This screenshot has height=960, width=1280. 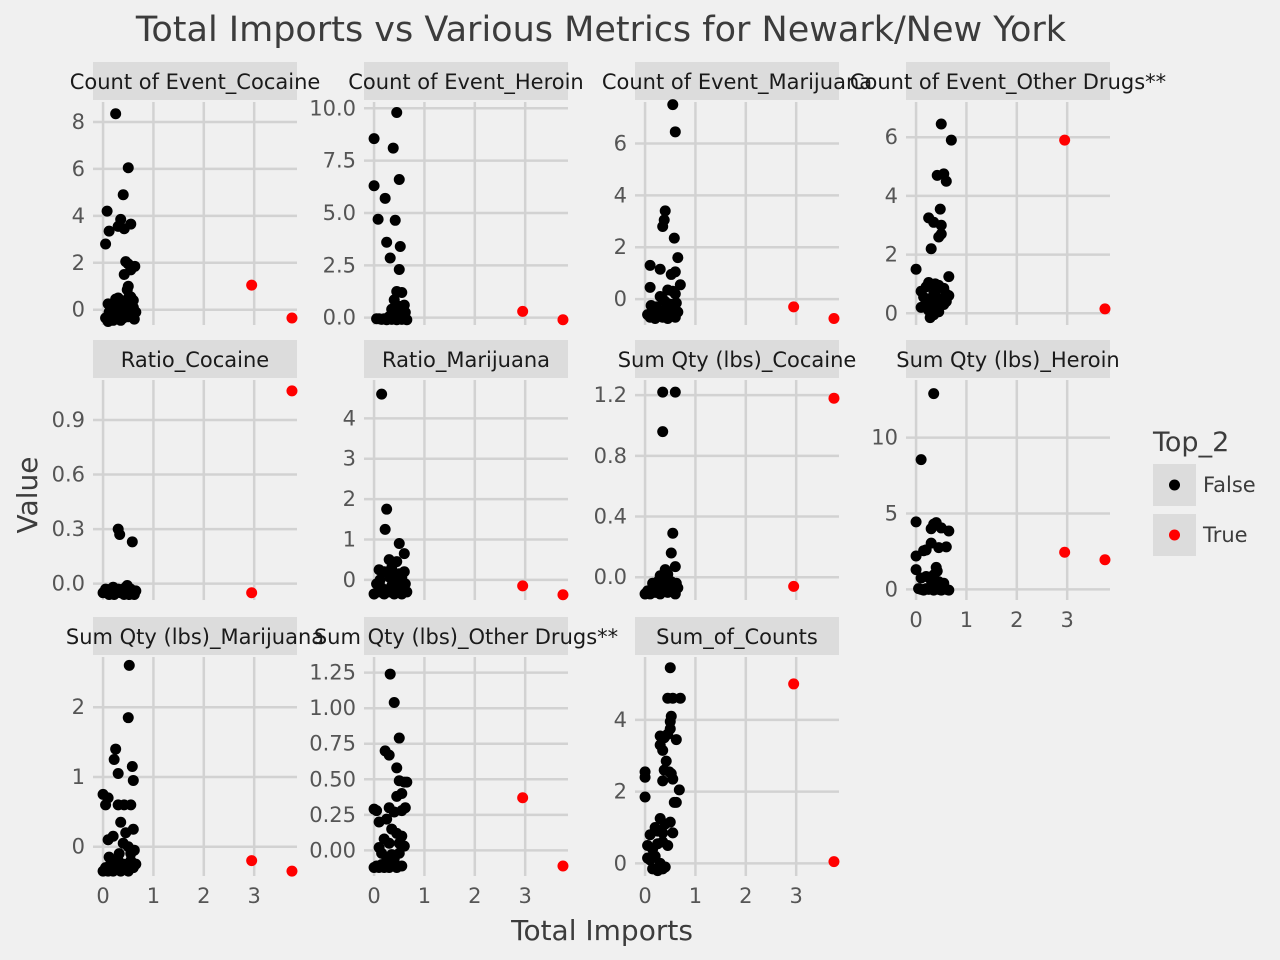 I want to click on x-tick-label: 1, so click(x=966, y=620).